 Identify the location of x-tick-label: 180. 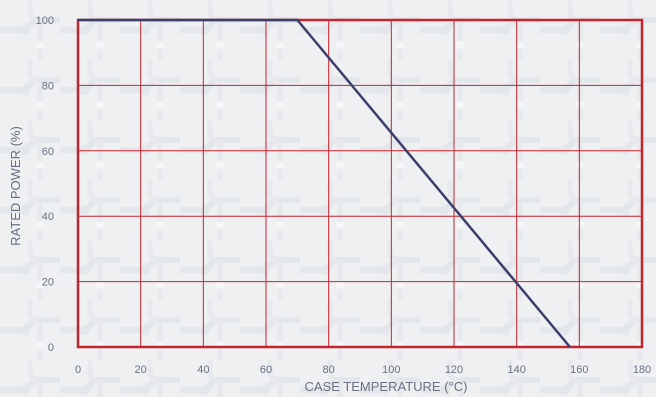
(642, 370).